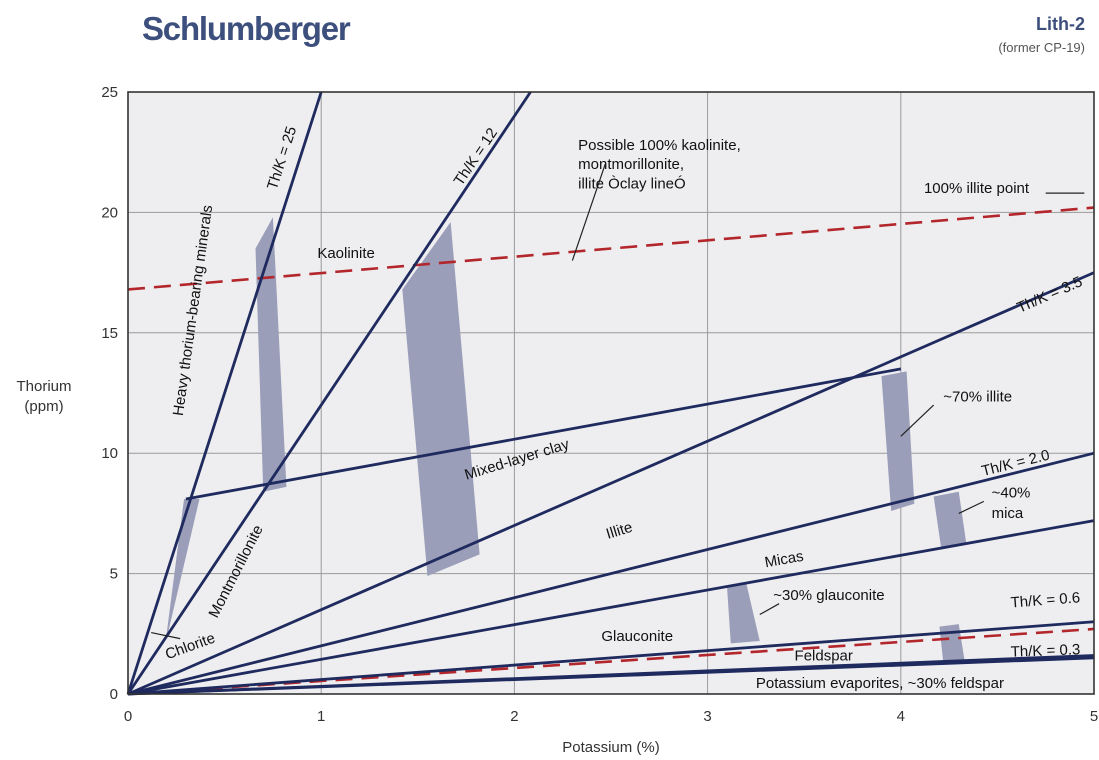  I want to click on ratio-line-label: Th/K = 0.6, so click(1045, 600).